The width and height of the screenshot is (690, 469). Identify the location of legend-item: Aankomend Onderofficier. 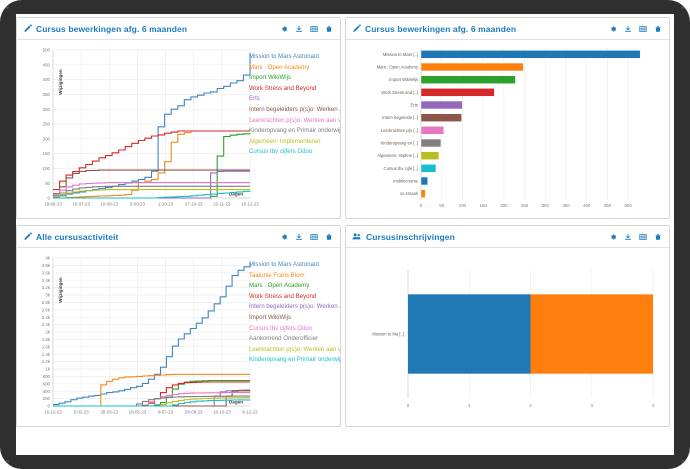
(283, 339).